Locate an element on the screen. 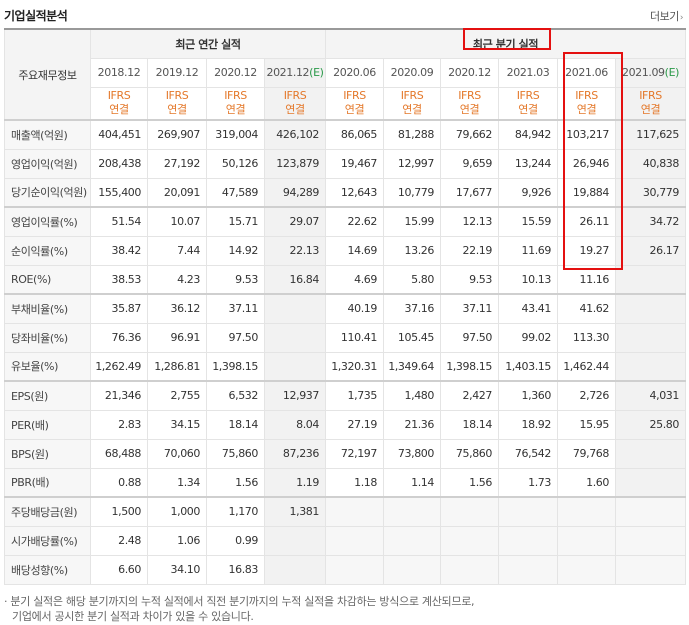 The width and height of the screenshot is (689, 625). row-label: 영업이익률(%) is located at coordinates (47, 221).